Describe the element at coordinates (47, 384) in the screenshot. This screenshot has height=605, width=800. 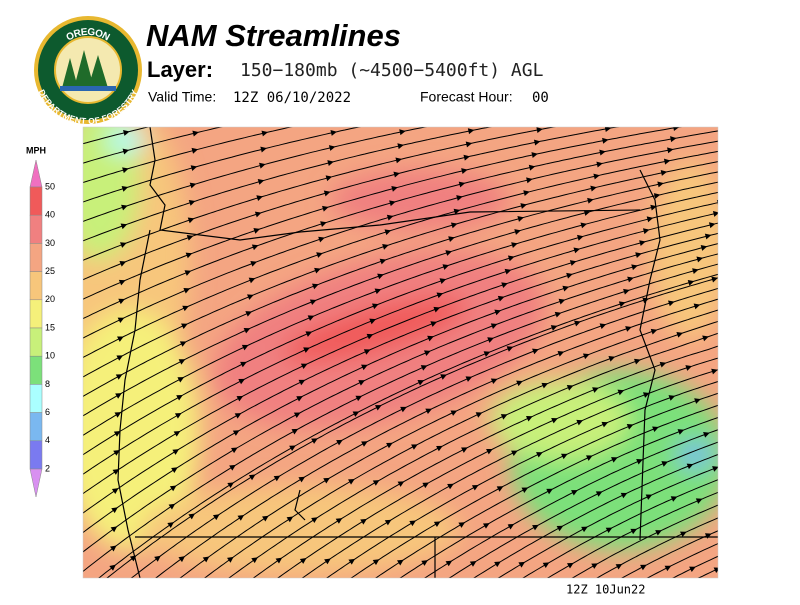
I see `colorbar-label: 8` at that location.